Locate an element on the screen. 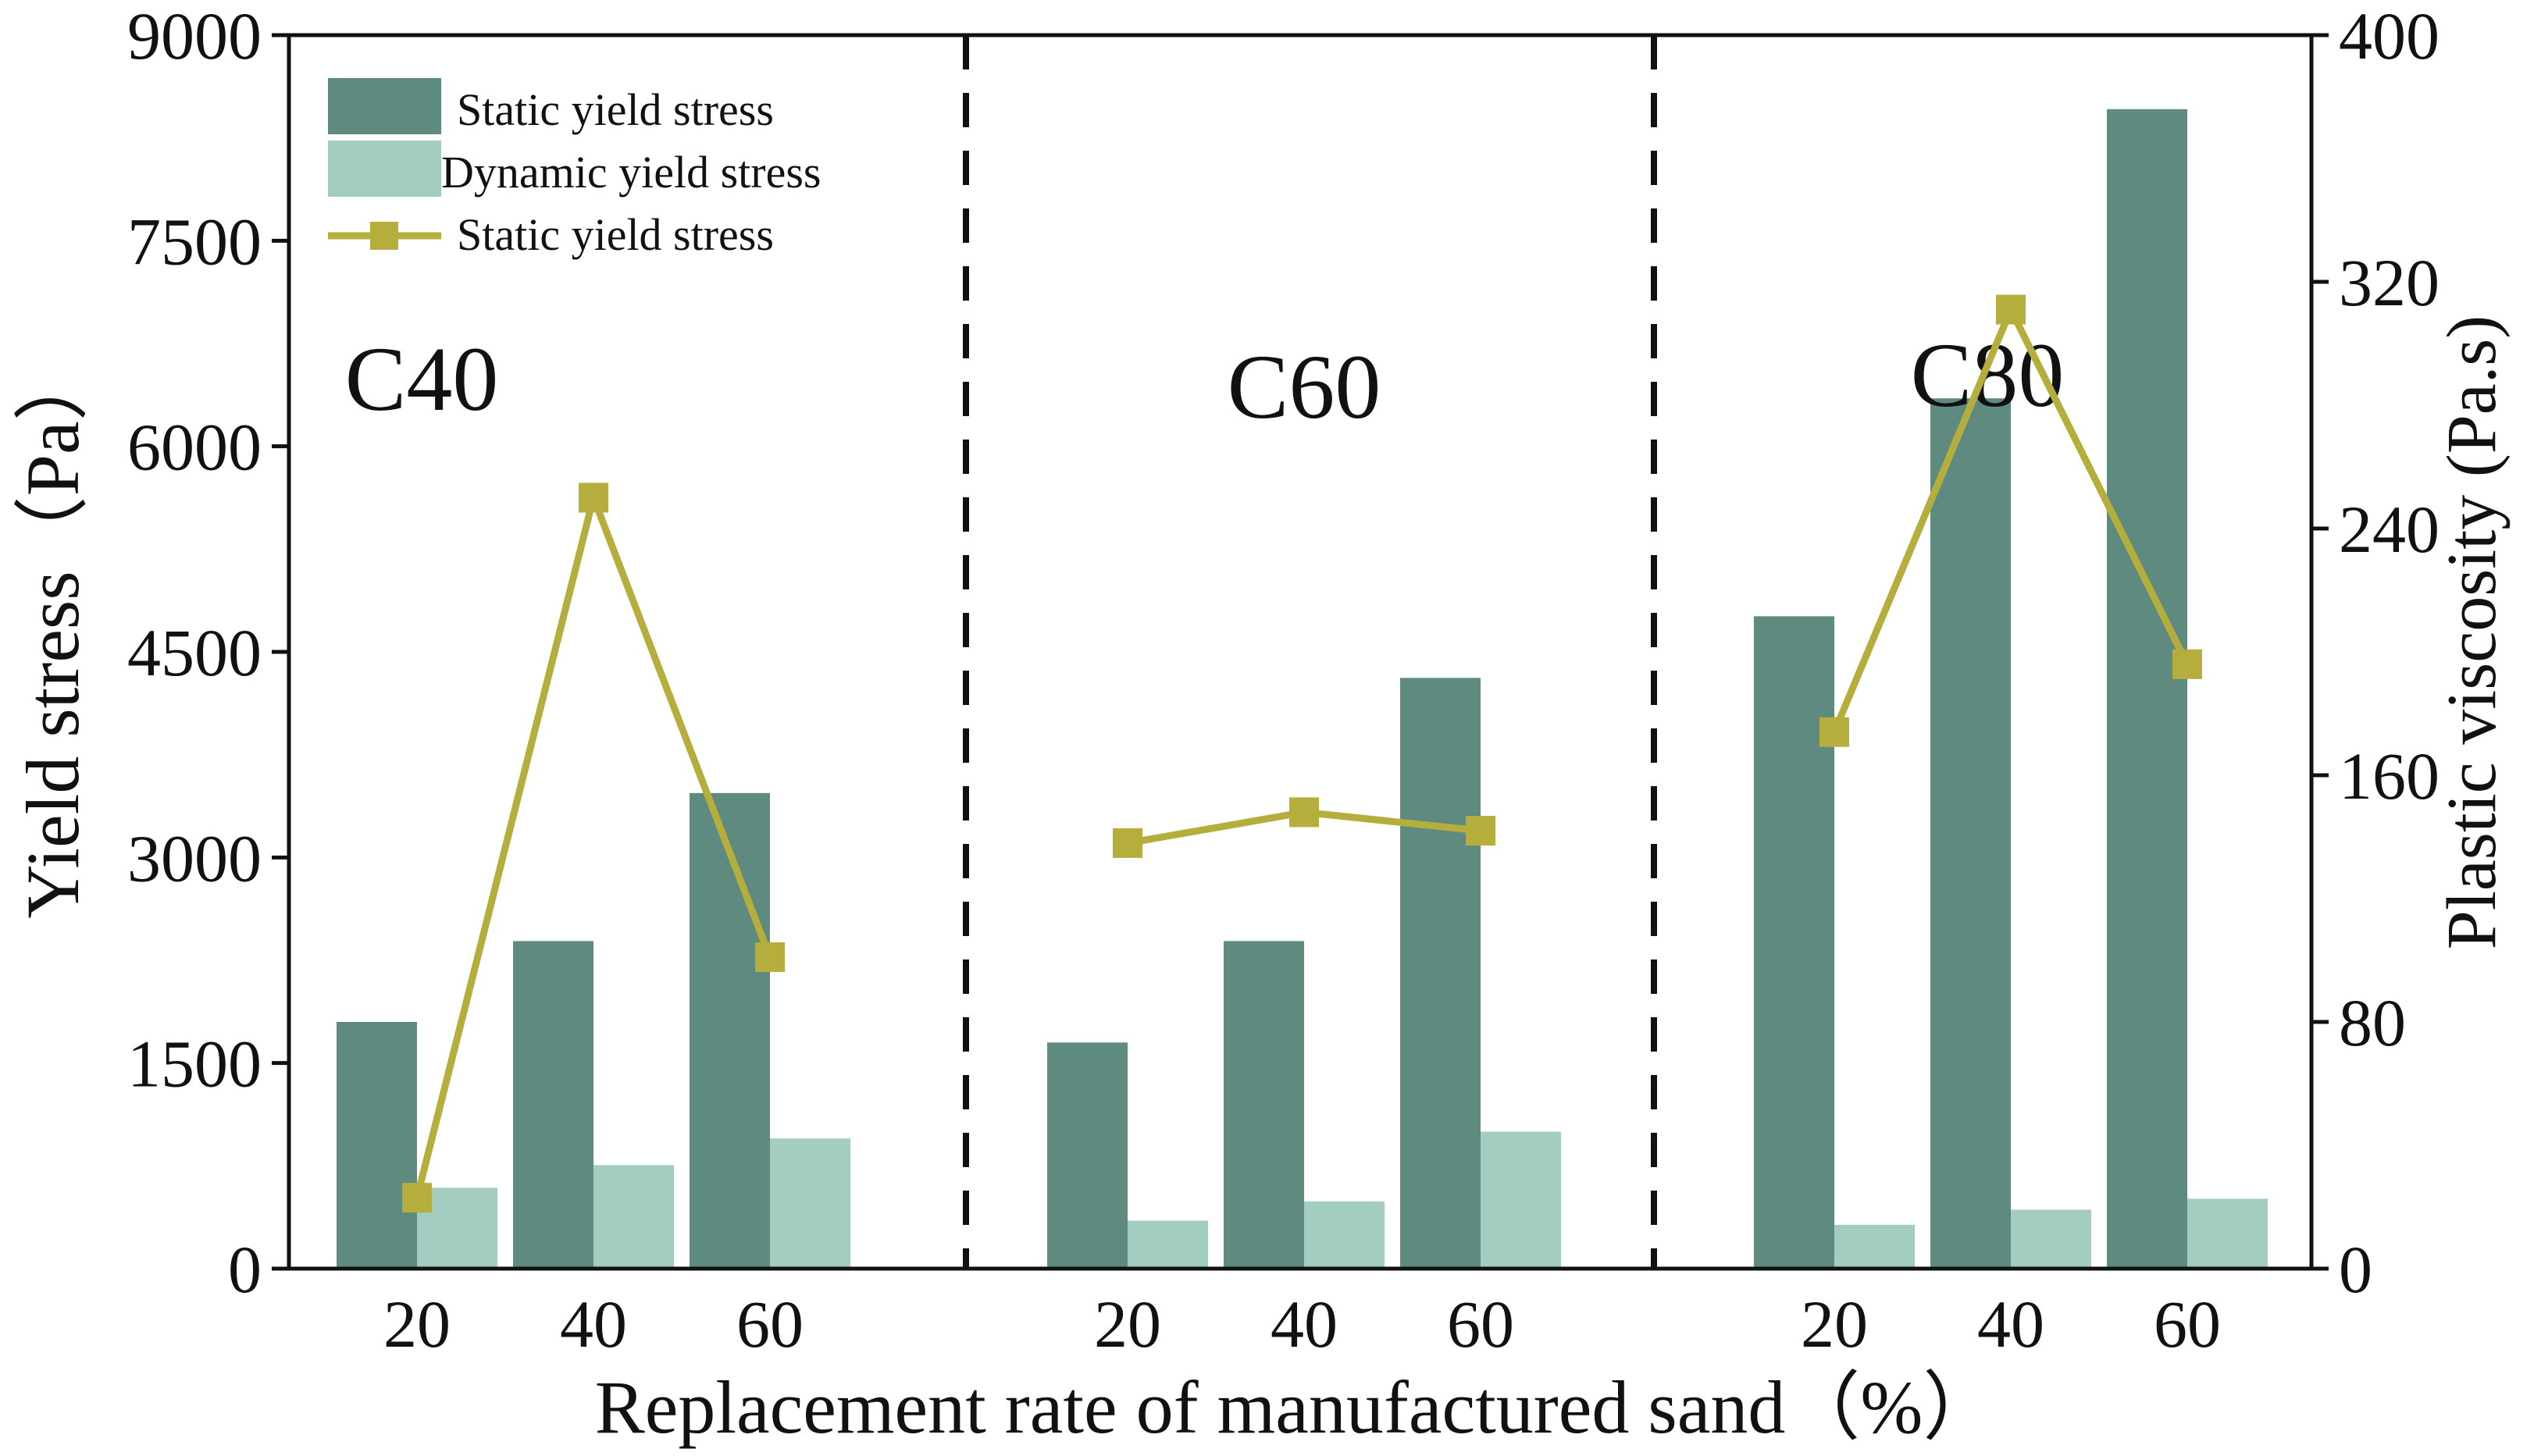  legend-swatch-dynamic is located at coordinates (384, 169).